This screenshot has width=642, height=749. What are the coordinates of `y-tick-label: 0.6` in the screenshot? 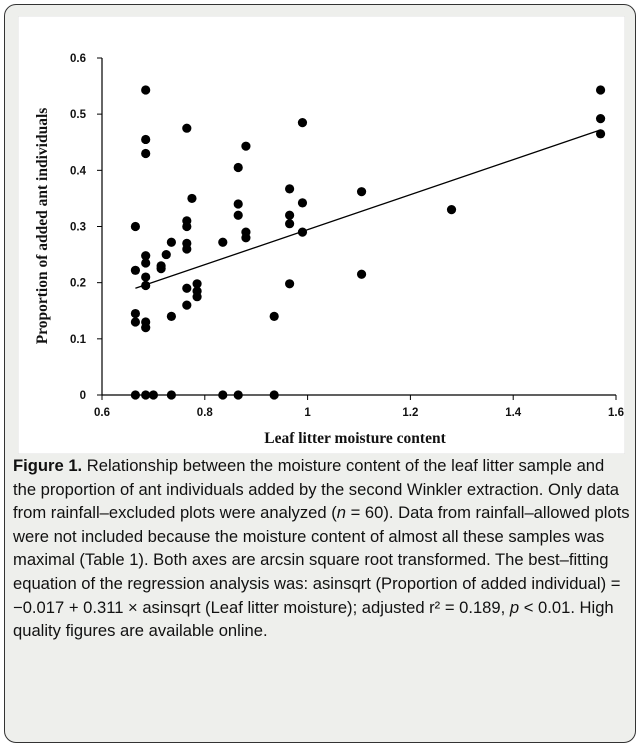 It's located at (78, 59).